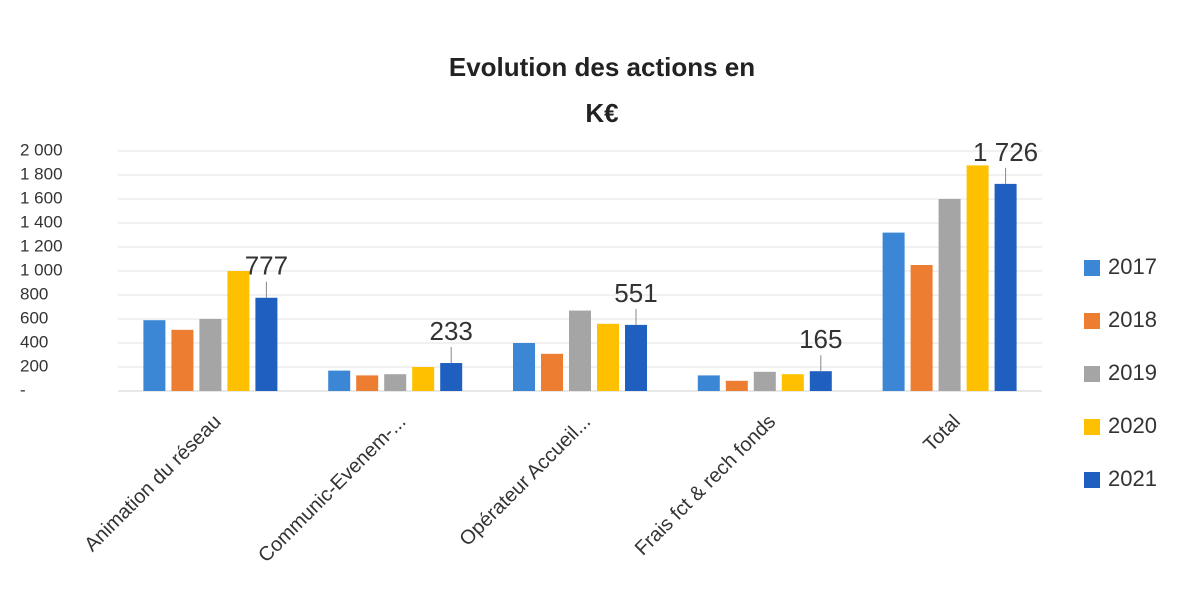 The height and width of the screenshot is (613, 1184). Describe the element at coordinates (41, 269) in the screenshot. I see `y-tick-label: 1 000` at that location.